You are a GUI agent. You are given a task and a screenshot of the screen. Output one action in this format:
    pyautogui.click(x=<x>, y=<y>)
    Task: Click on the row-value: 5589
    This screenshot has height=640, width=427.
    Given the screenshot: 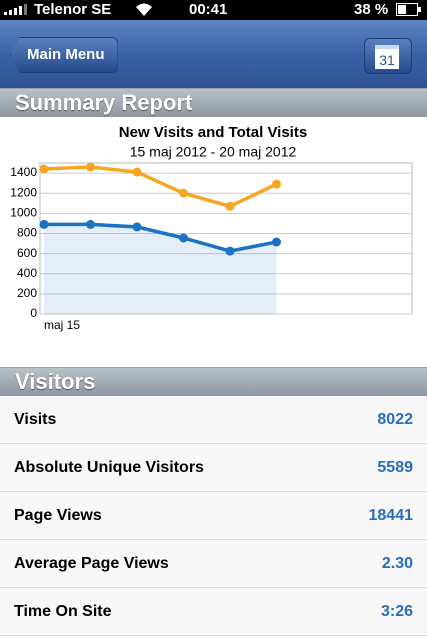 What is the action you would take?
    pyautogui.click(x=395, y=467)
    